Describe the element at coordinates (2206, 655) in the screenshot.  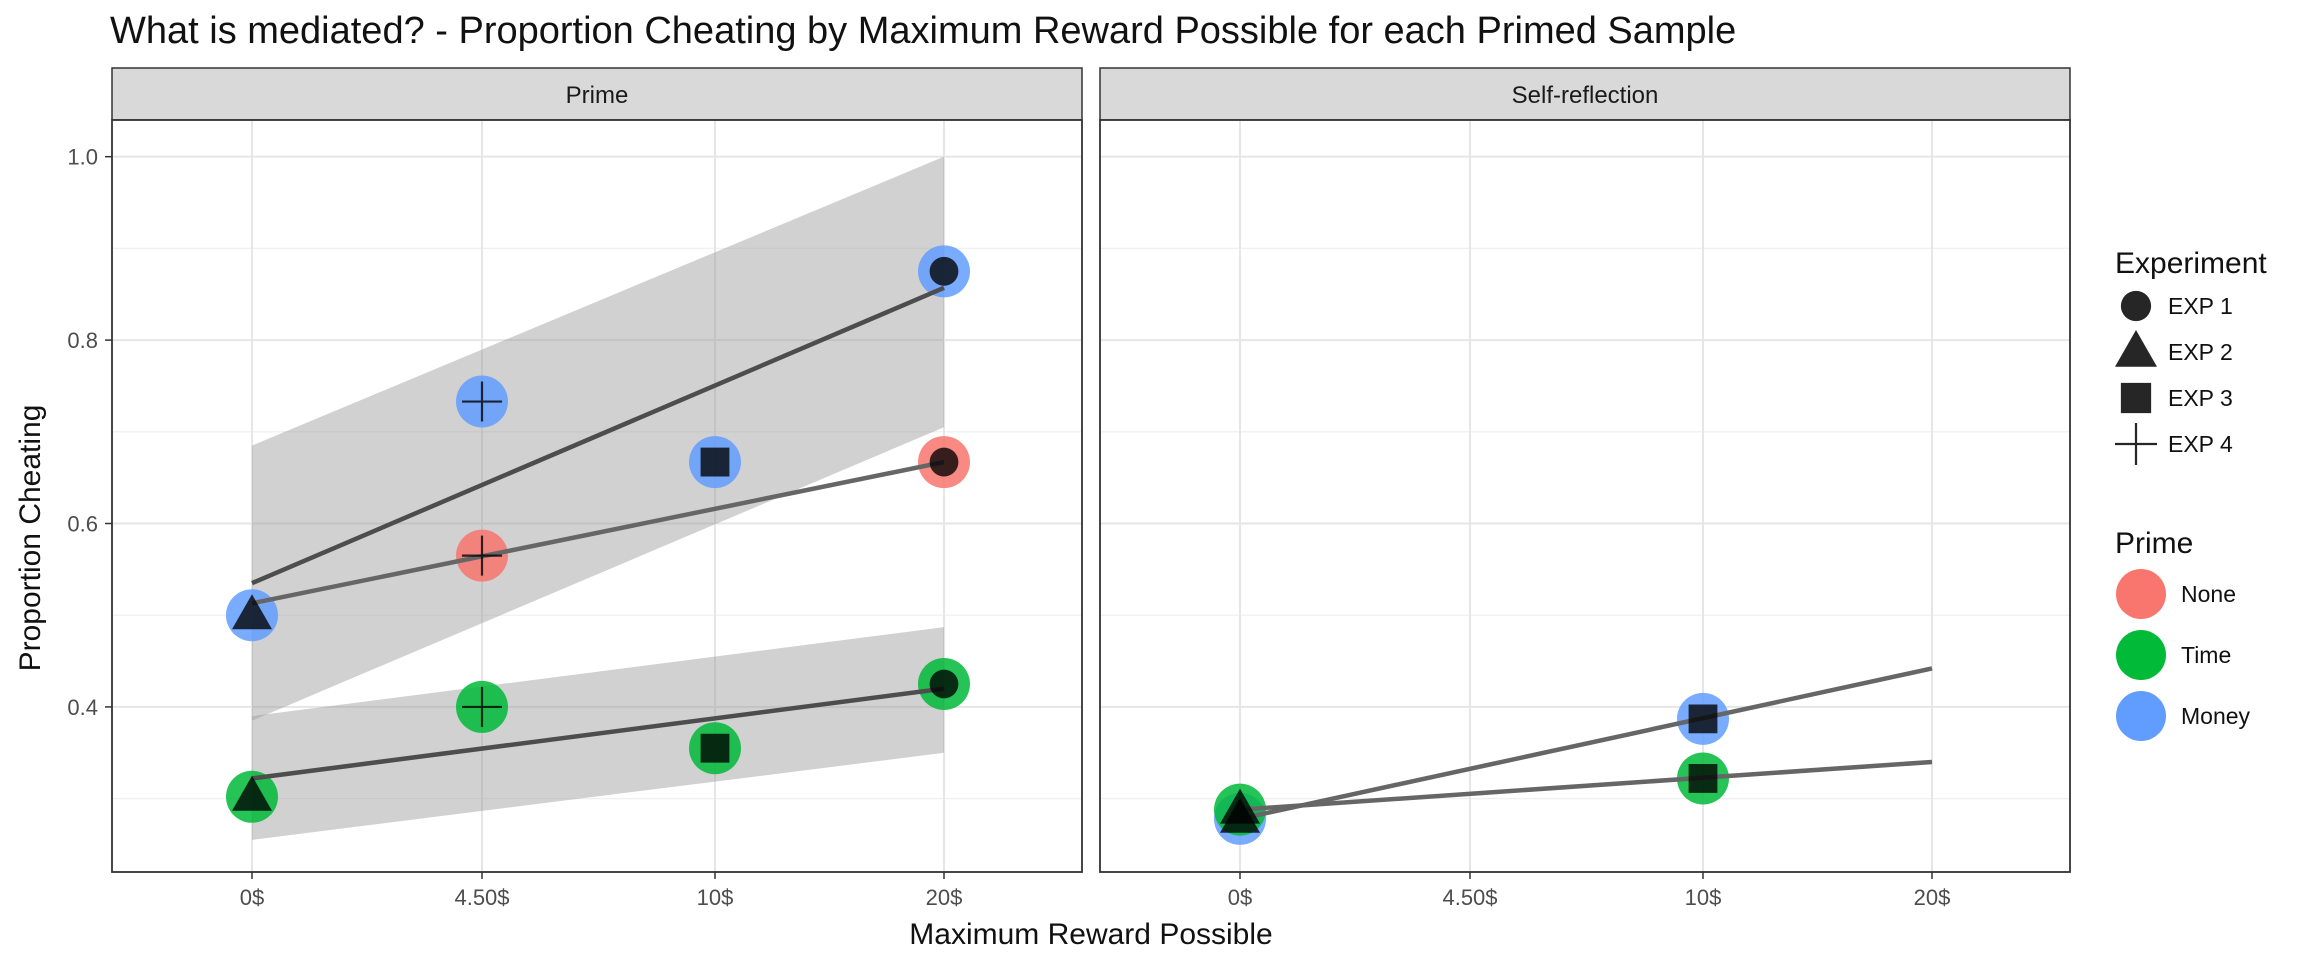
I see `legend-label-time: Time` at that location.